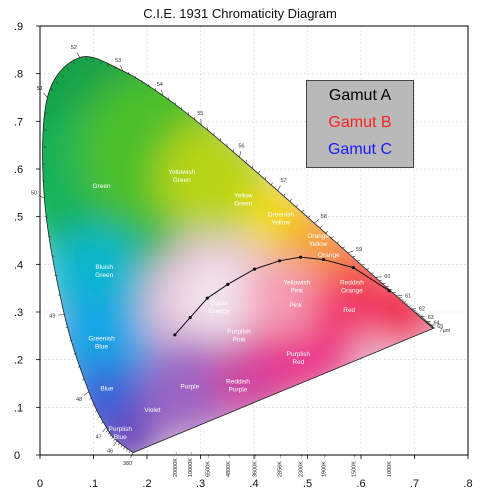  What do you see at coordinates (302, 465) in the screenshot?
I see `kelvin-label: 2300K →` at bounding box center [302, 465].